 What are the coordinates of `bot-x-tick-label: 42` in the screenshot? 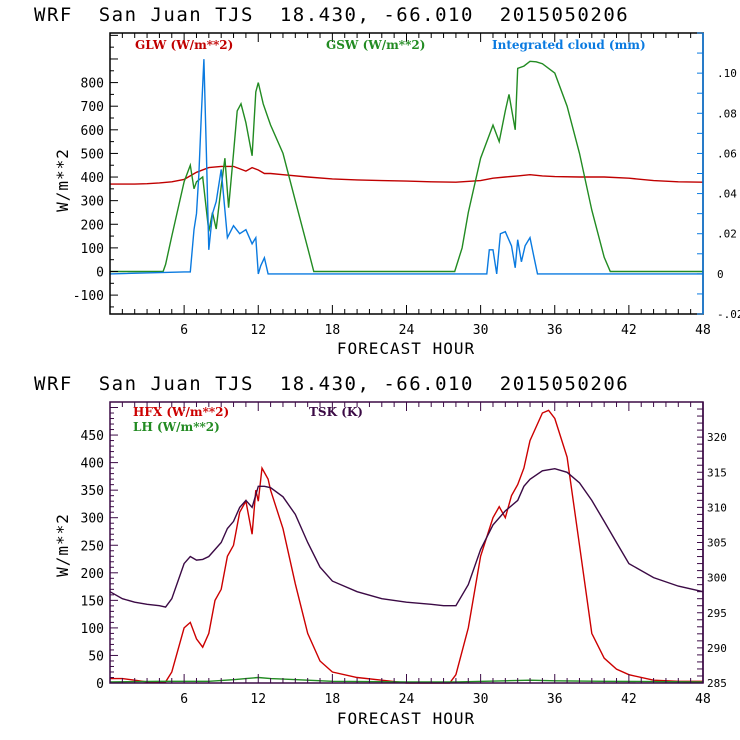 It's located at (629, 699).